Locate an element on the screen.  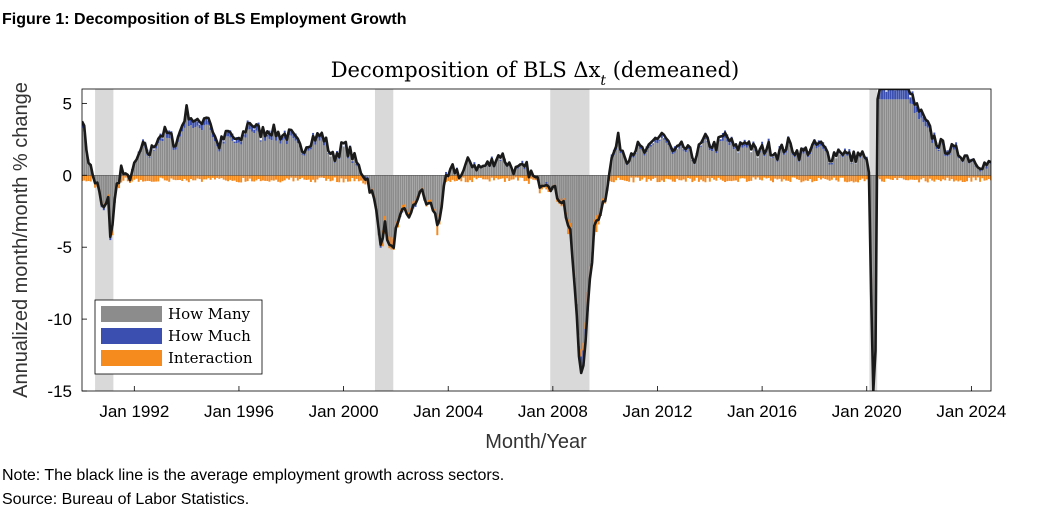
legend-swatch-how_much is located at coordinates (131, 336).